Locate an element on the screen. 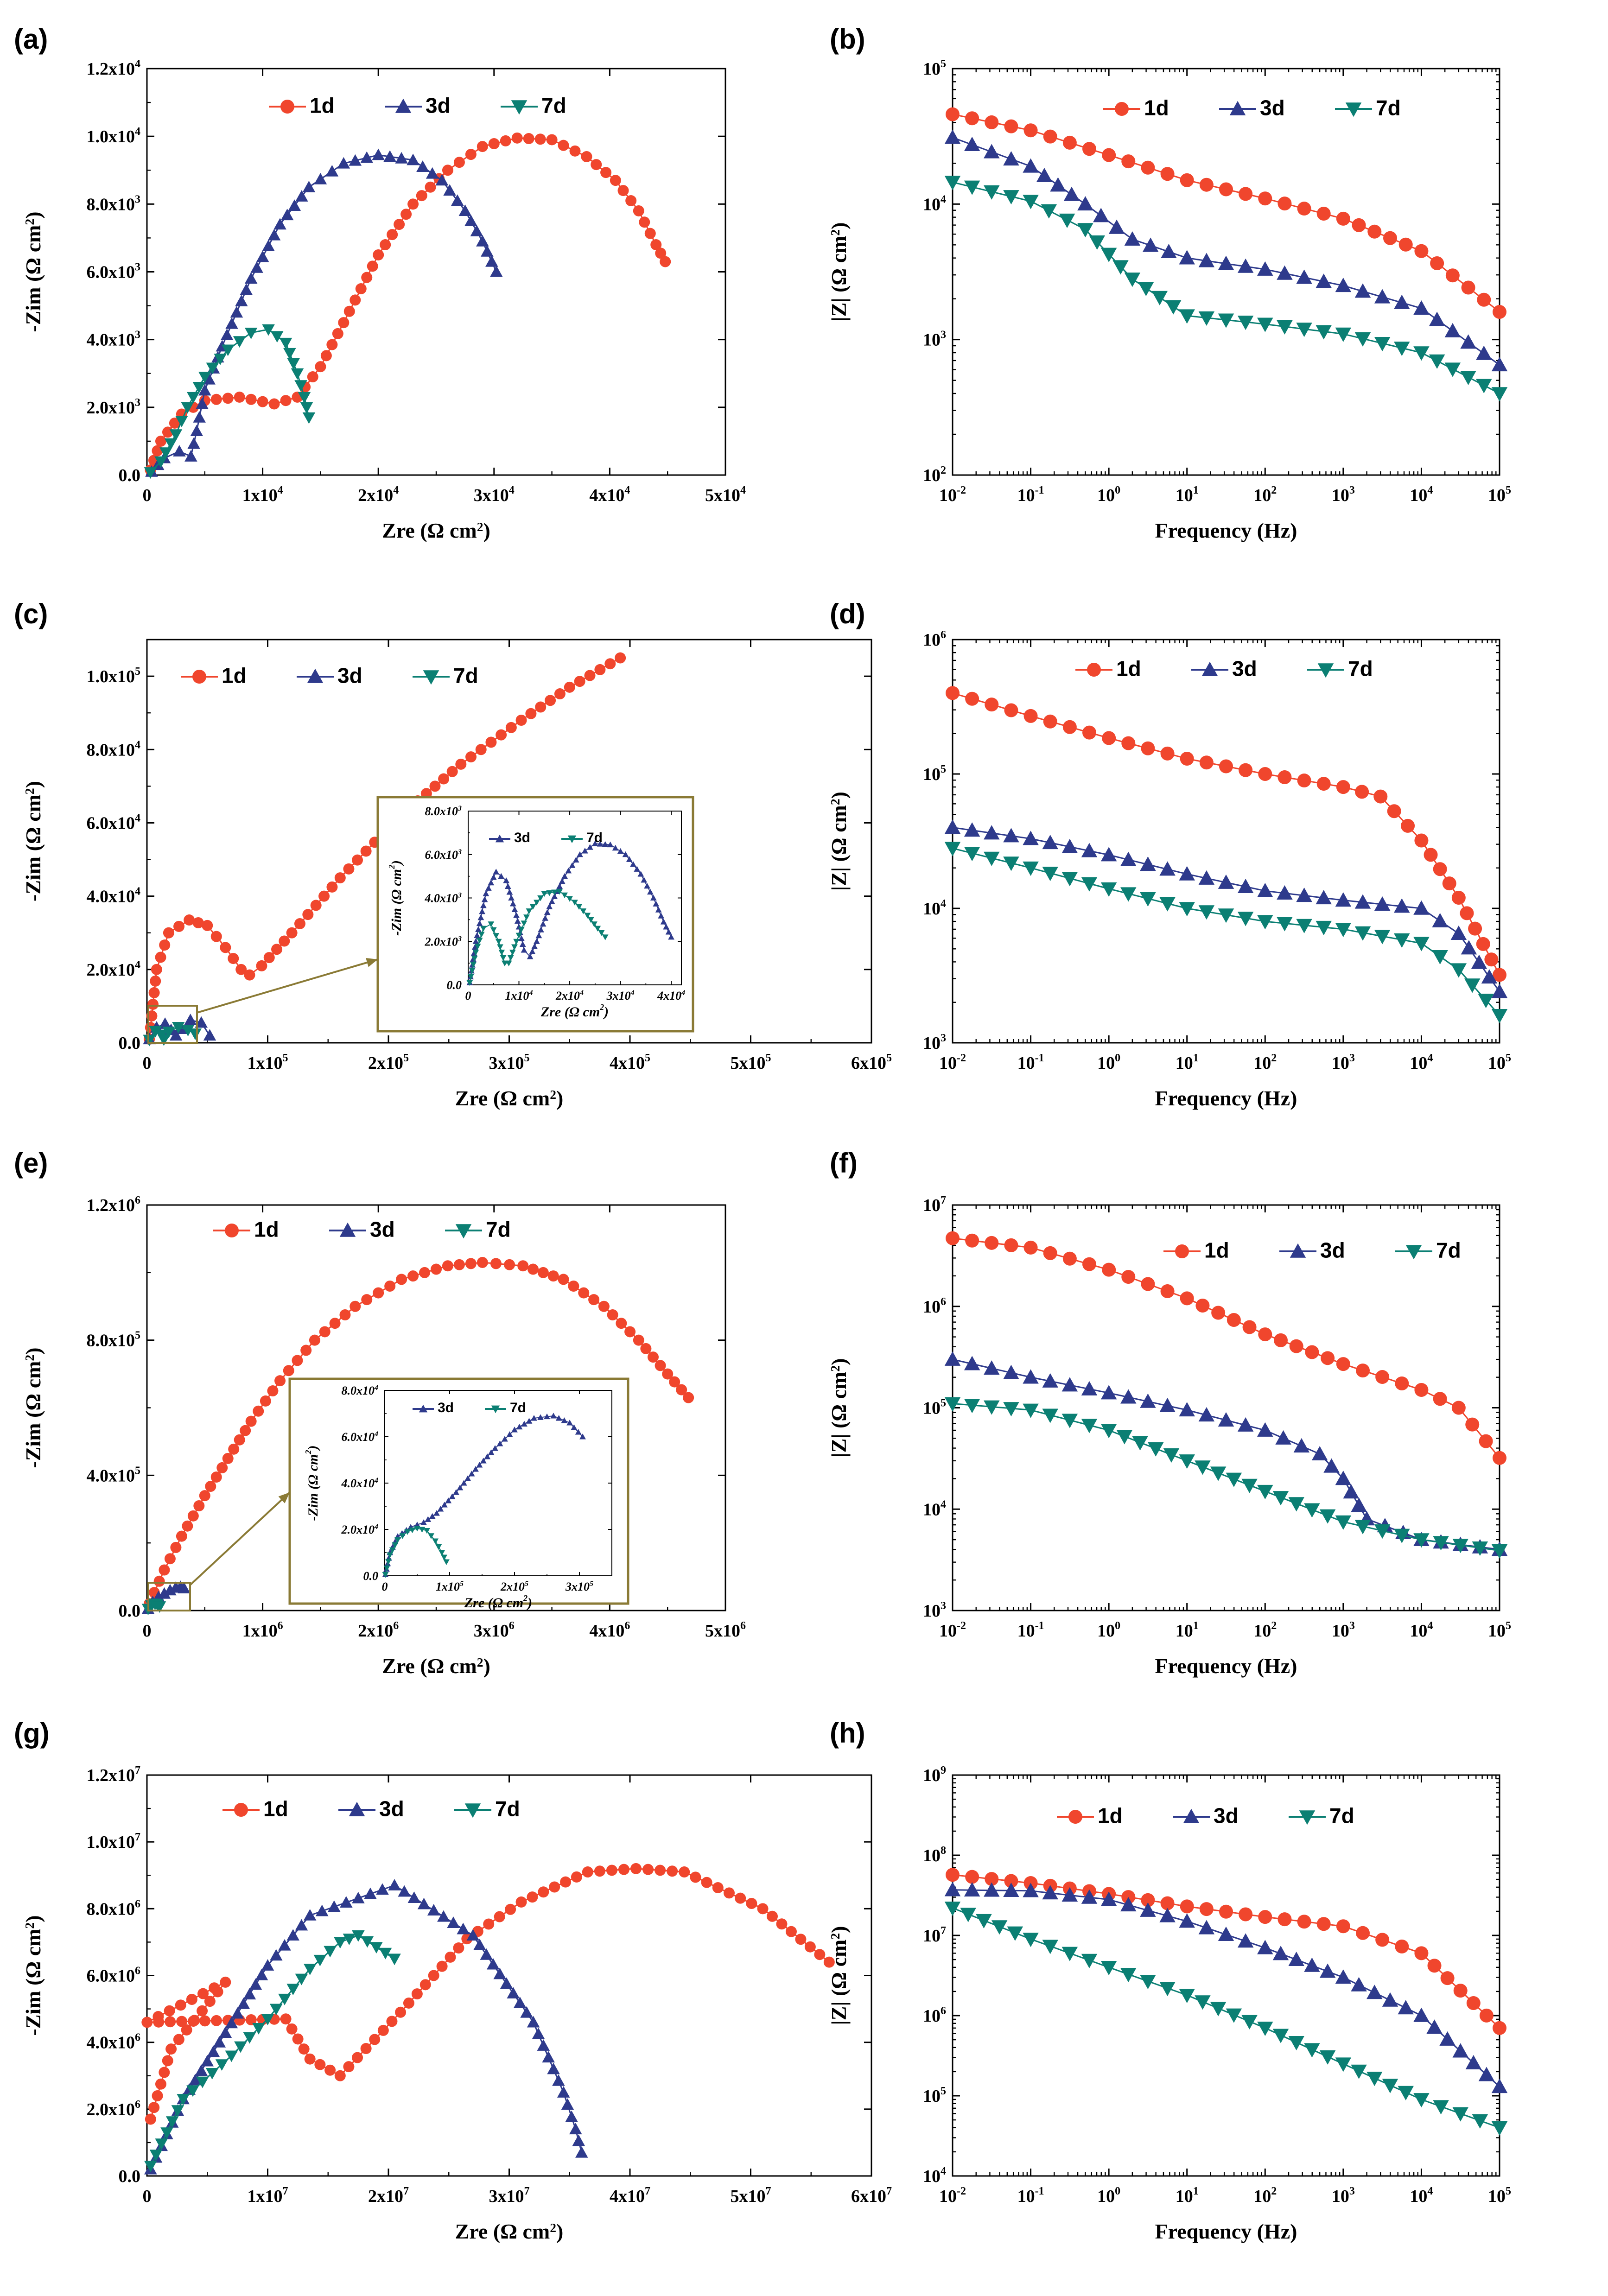 The height and width of the screenshot is (2296, 1608). x-tick-label-mantissa: 2x10 is located at coordinates (513, 1586).